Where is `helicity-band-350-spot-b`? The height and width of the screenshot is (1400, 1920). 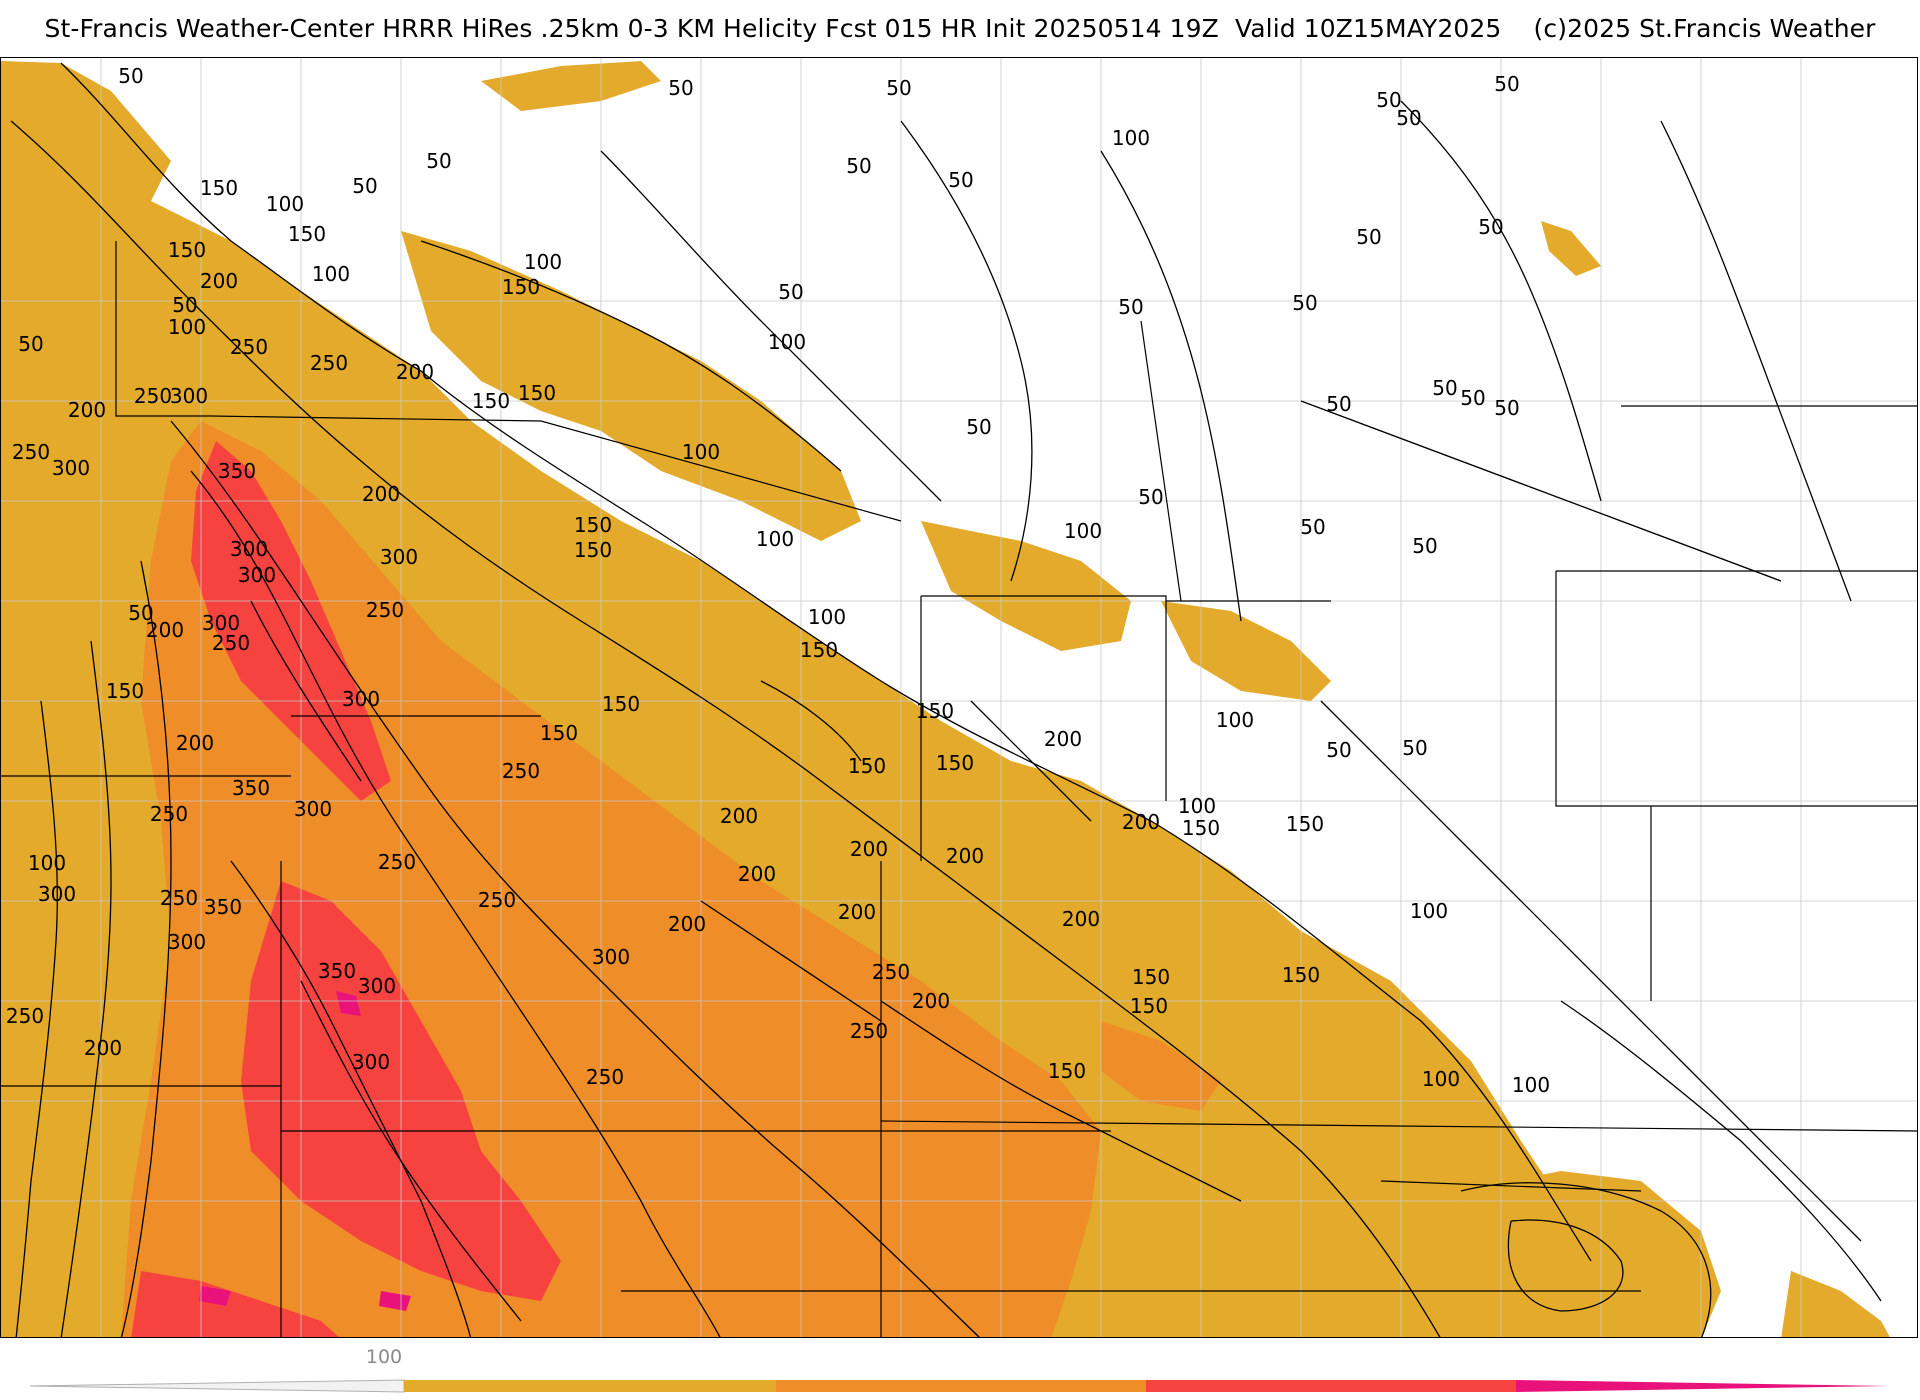
helicity-band-350-spot-b is located at coordinates (215, 1296).